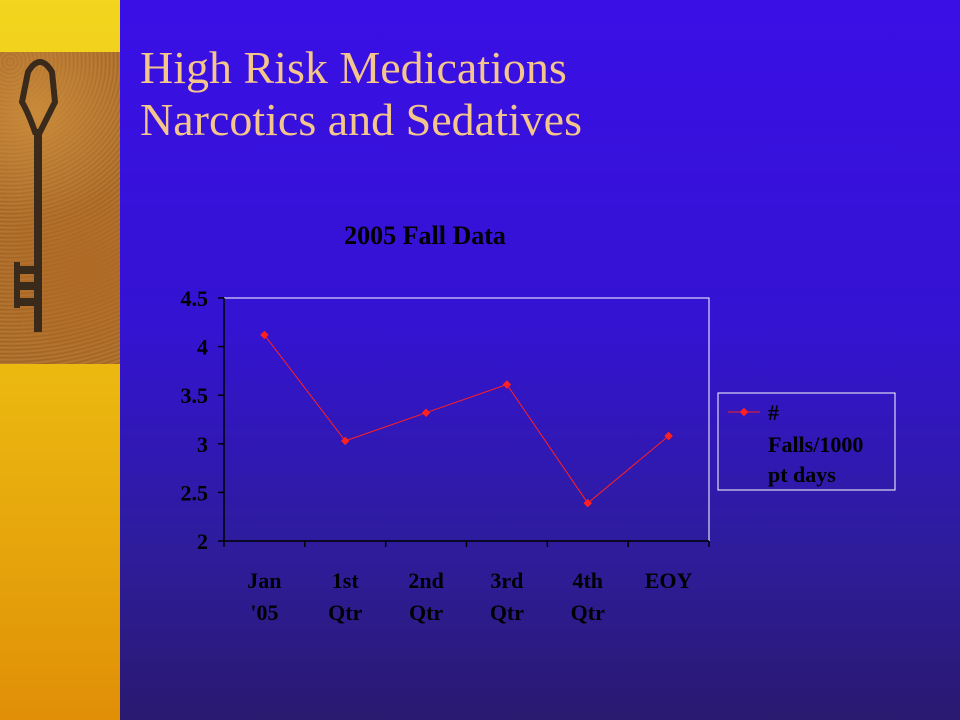  I want to click on y-tick-label: 3.5, so click(195, 395).